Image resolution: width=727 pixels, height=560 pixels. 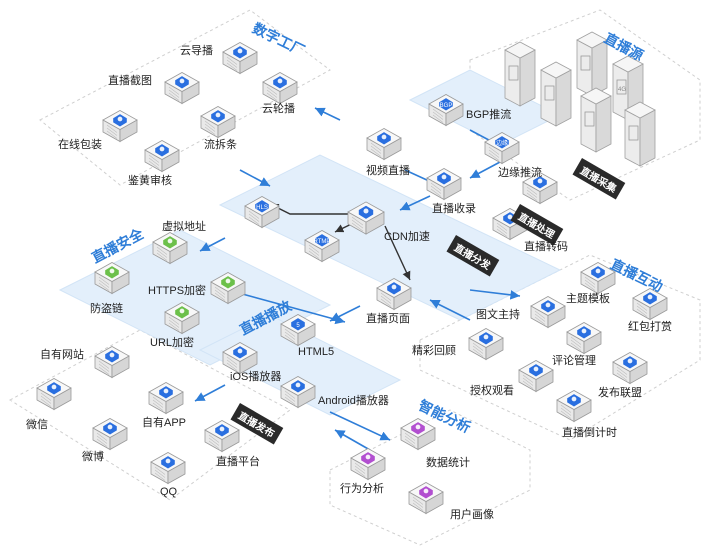 What do you see at coordinates (150, 415) in the screenshot?
I see `region-platforms` at bounding box center [150, 415].